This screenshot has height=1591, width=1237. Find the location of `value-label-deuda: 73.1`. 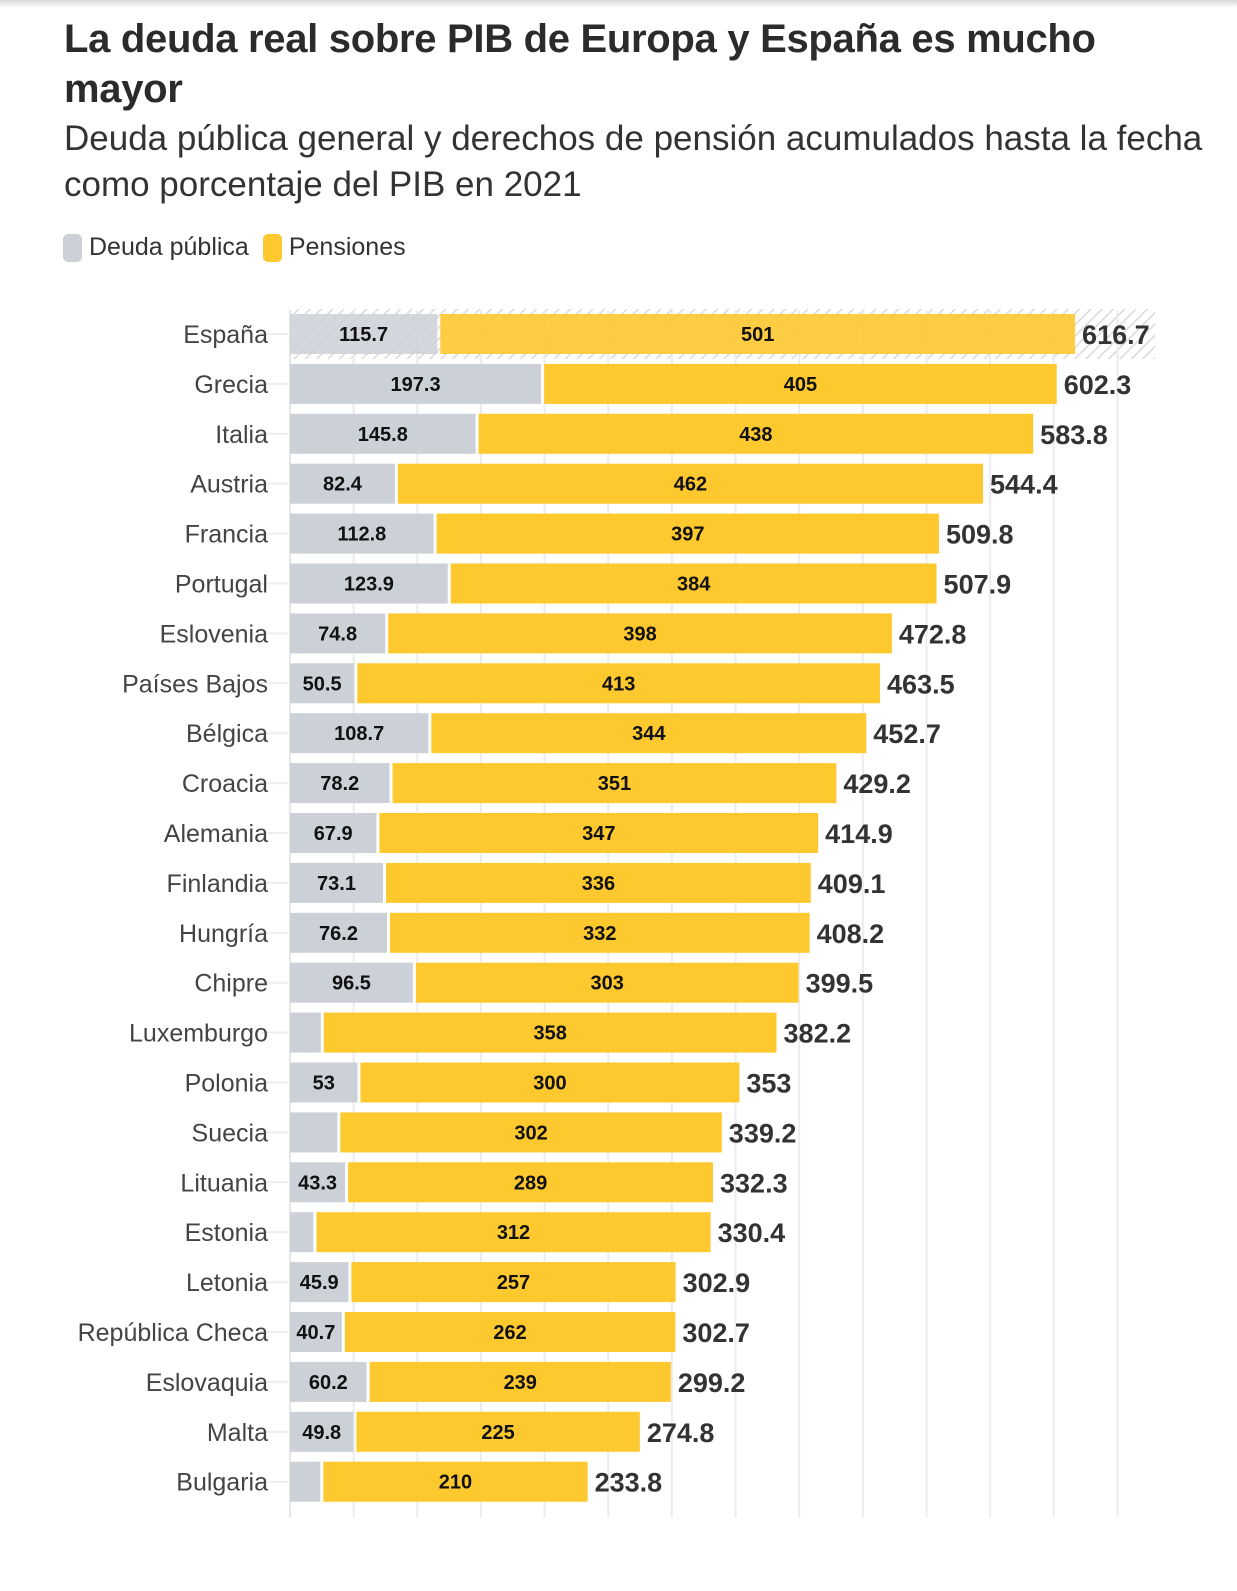

value-label-deuda: 73.1 is located at coordinates (336, 884).